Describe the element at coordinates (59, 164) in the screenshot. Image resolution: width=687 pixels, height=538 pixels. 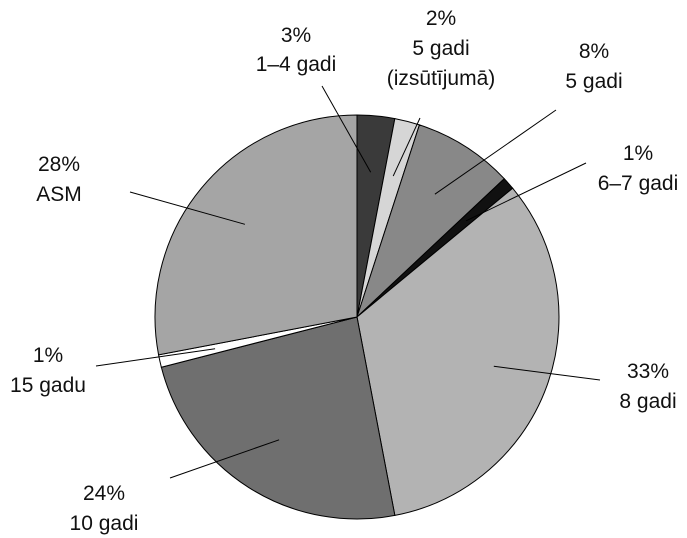
I see `slice-label-pct-asm: 28%` at that location.